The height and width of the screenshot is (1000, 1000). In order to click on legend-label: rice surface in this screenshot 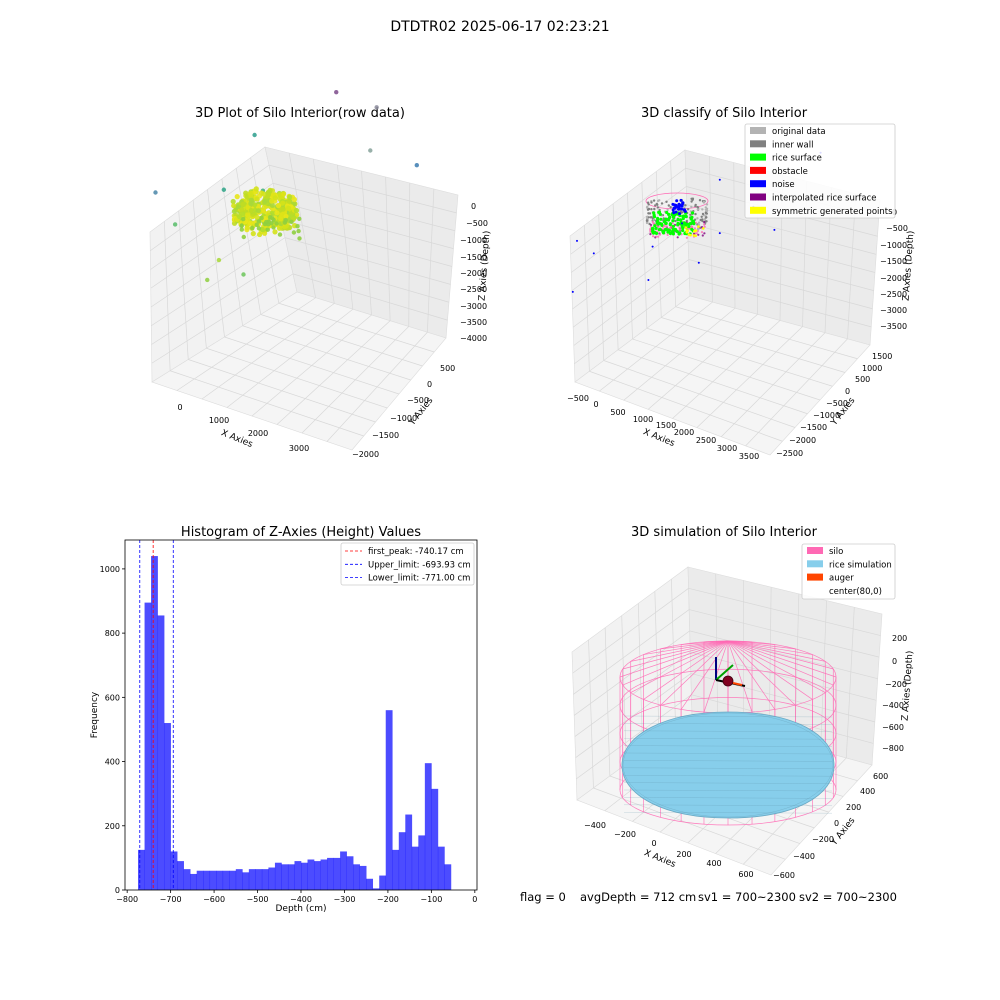, I will do `click(797, 159)`.